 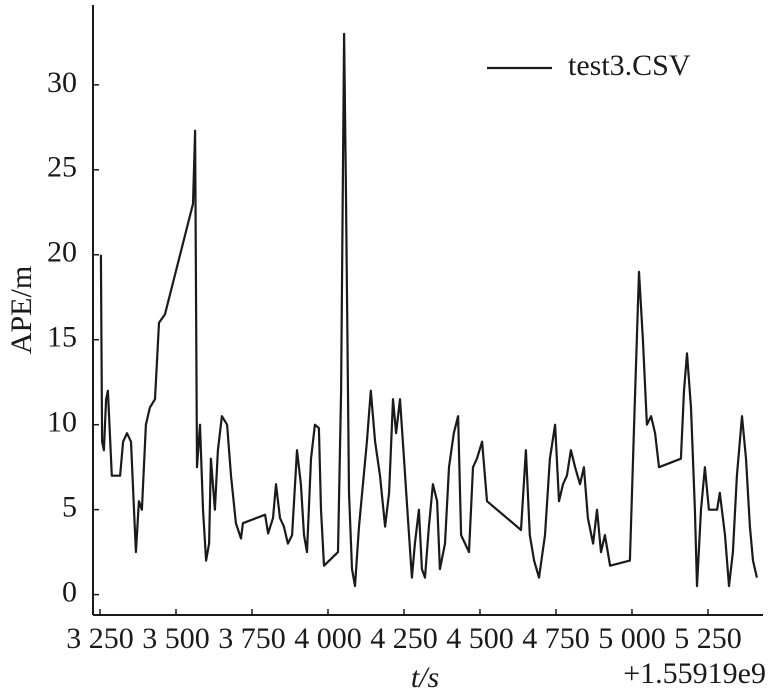 I want to click on y-tick-label: 5, so click(x=69, y=507).